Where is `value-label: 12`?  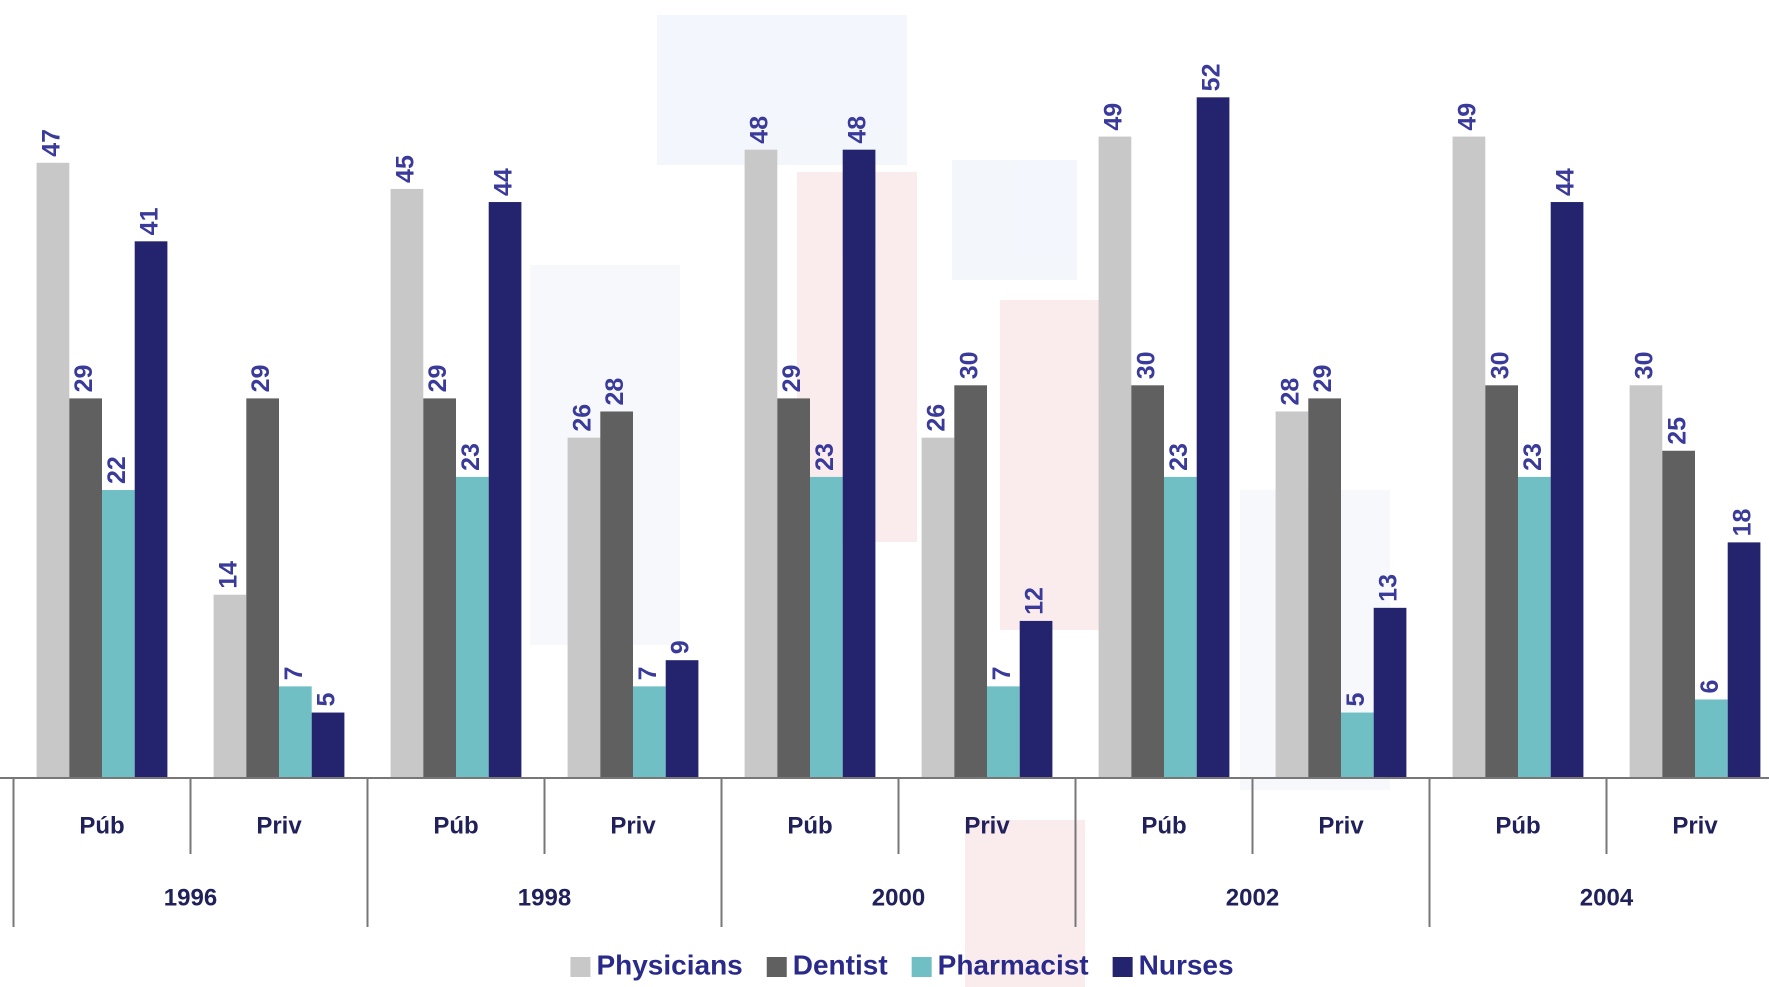
value-label: 12 is located at coordinates (1035, 601).